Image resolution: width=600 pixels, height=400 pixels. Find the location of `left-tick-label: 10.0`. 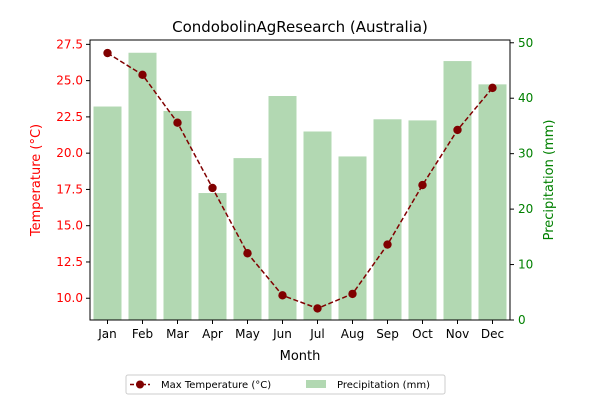

left-tick-label: 10.0 is located at coordinates (69, 298).